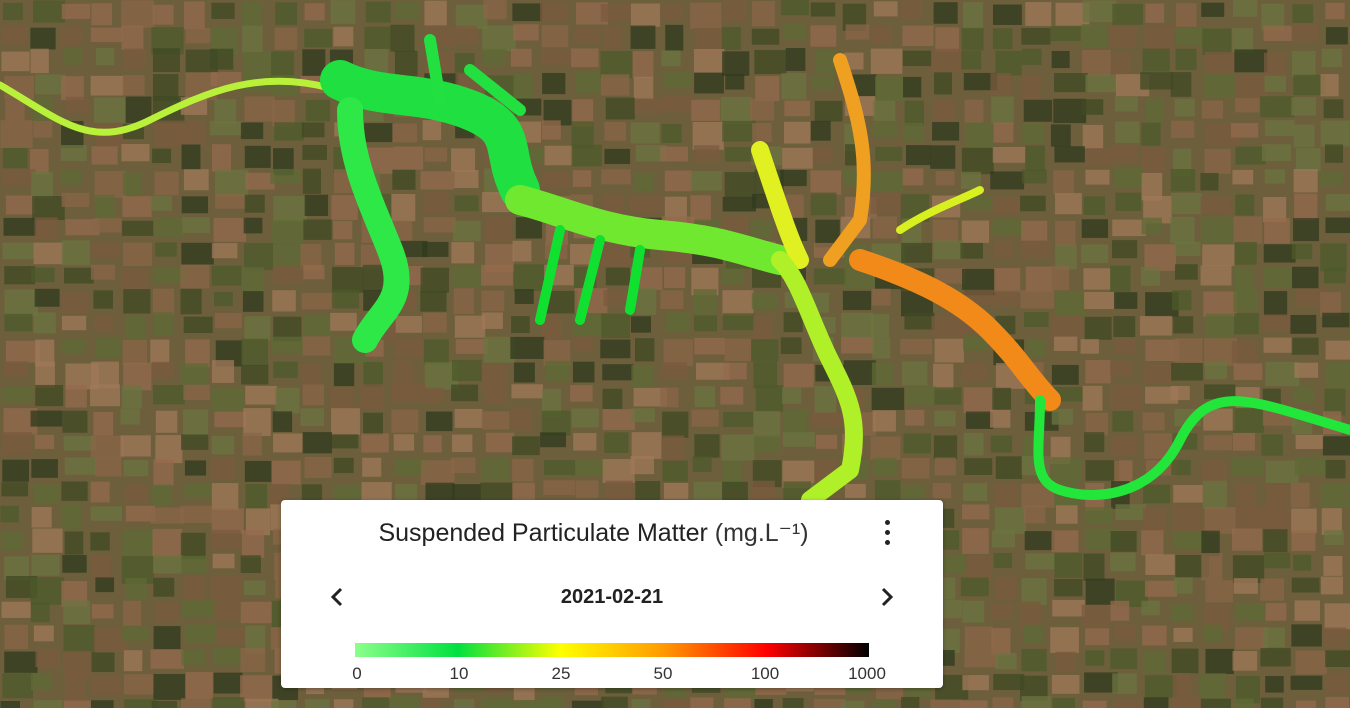  What do you see at coordinates (867, 673) in the screenshot?
I see `scale-label: 1000` at bounding box center [867, 673].